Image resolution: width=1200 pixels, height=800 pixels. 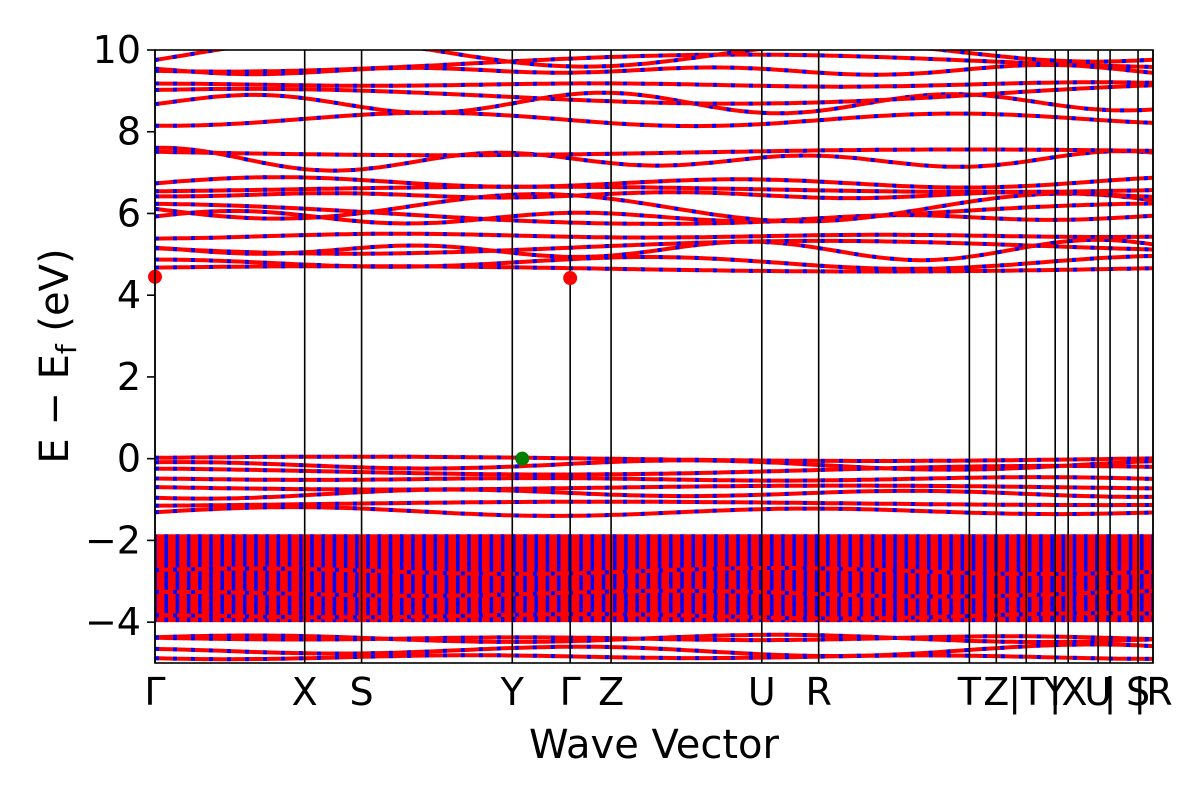 What do you see at coordinates (654, 152) in the screenshot?
I see `conduction-band-12-blue` at bounding box center [654, 152].